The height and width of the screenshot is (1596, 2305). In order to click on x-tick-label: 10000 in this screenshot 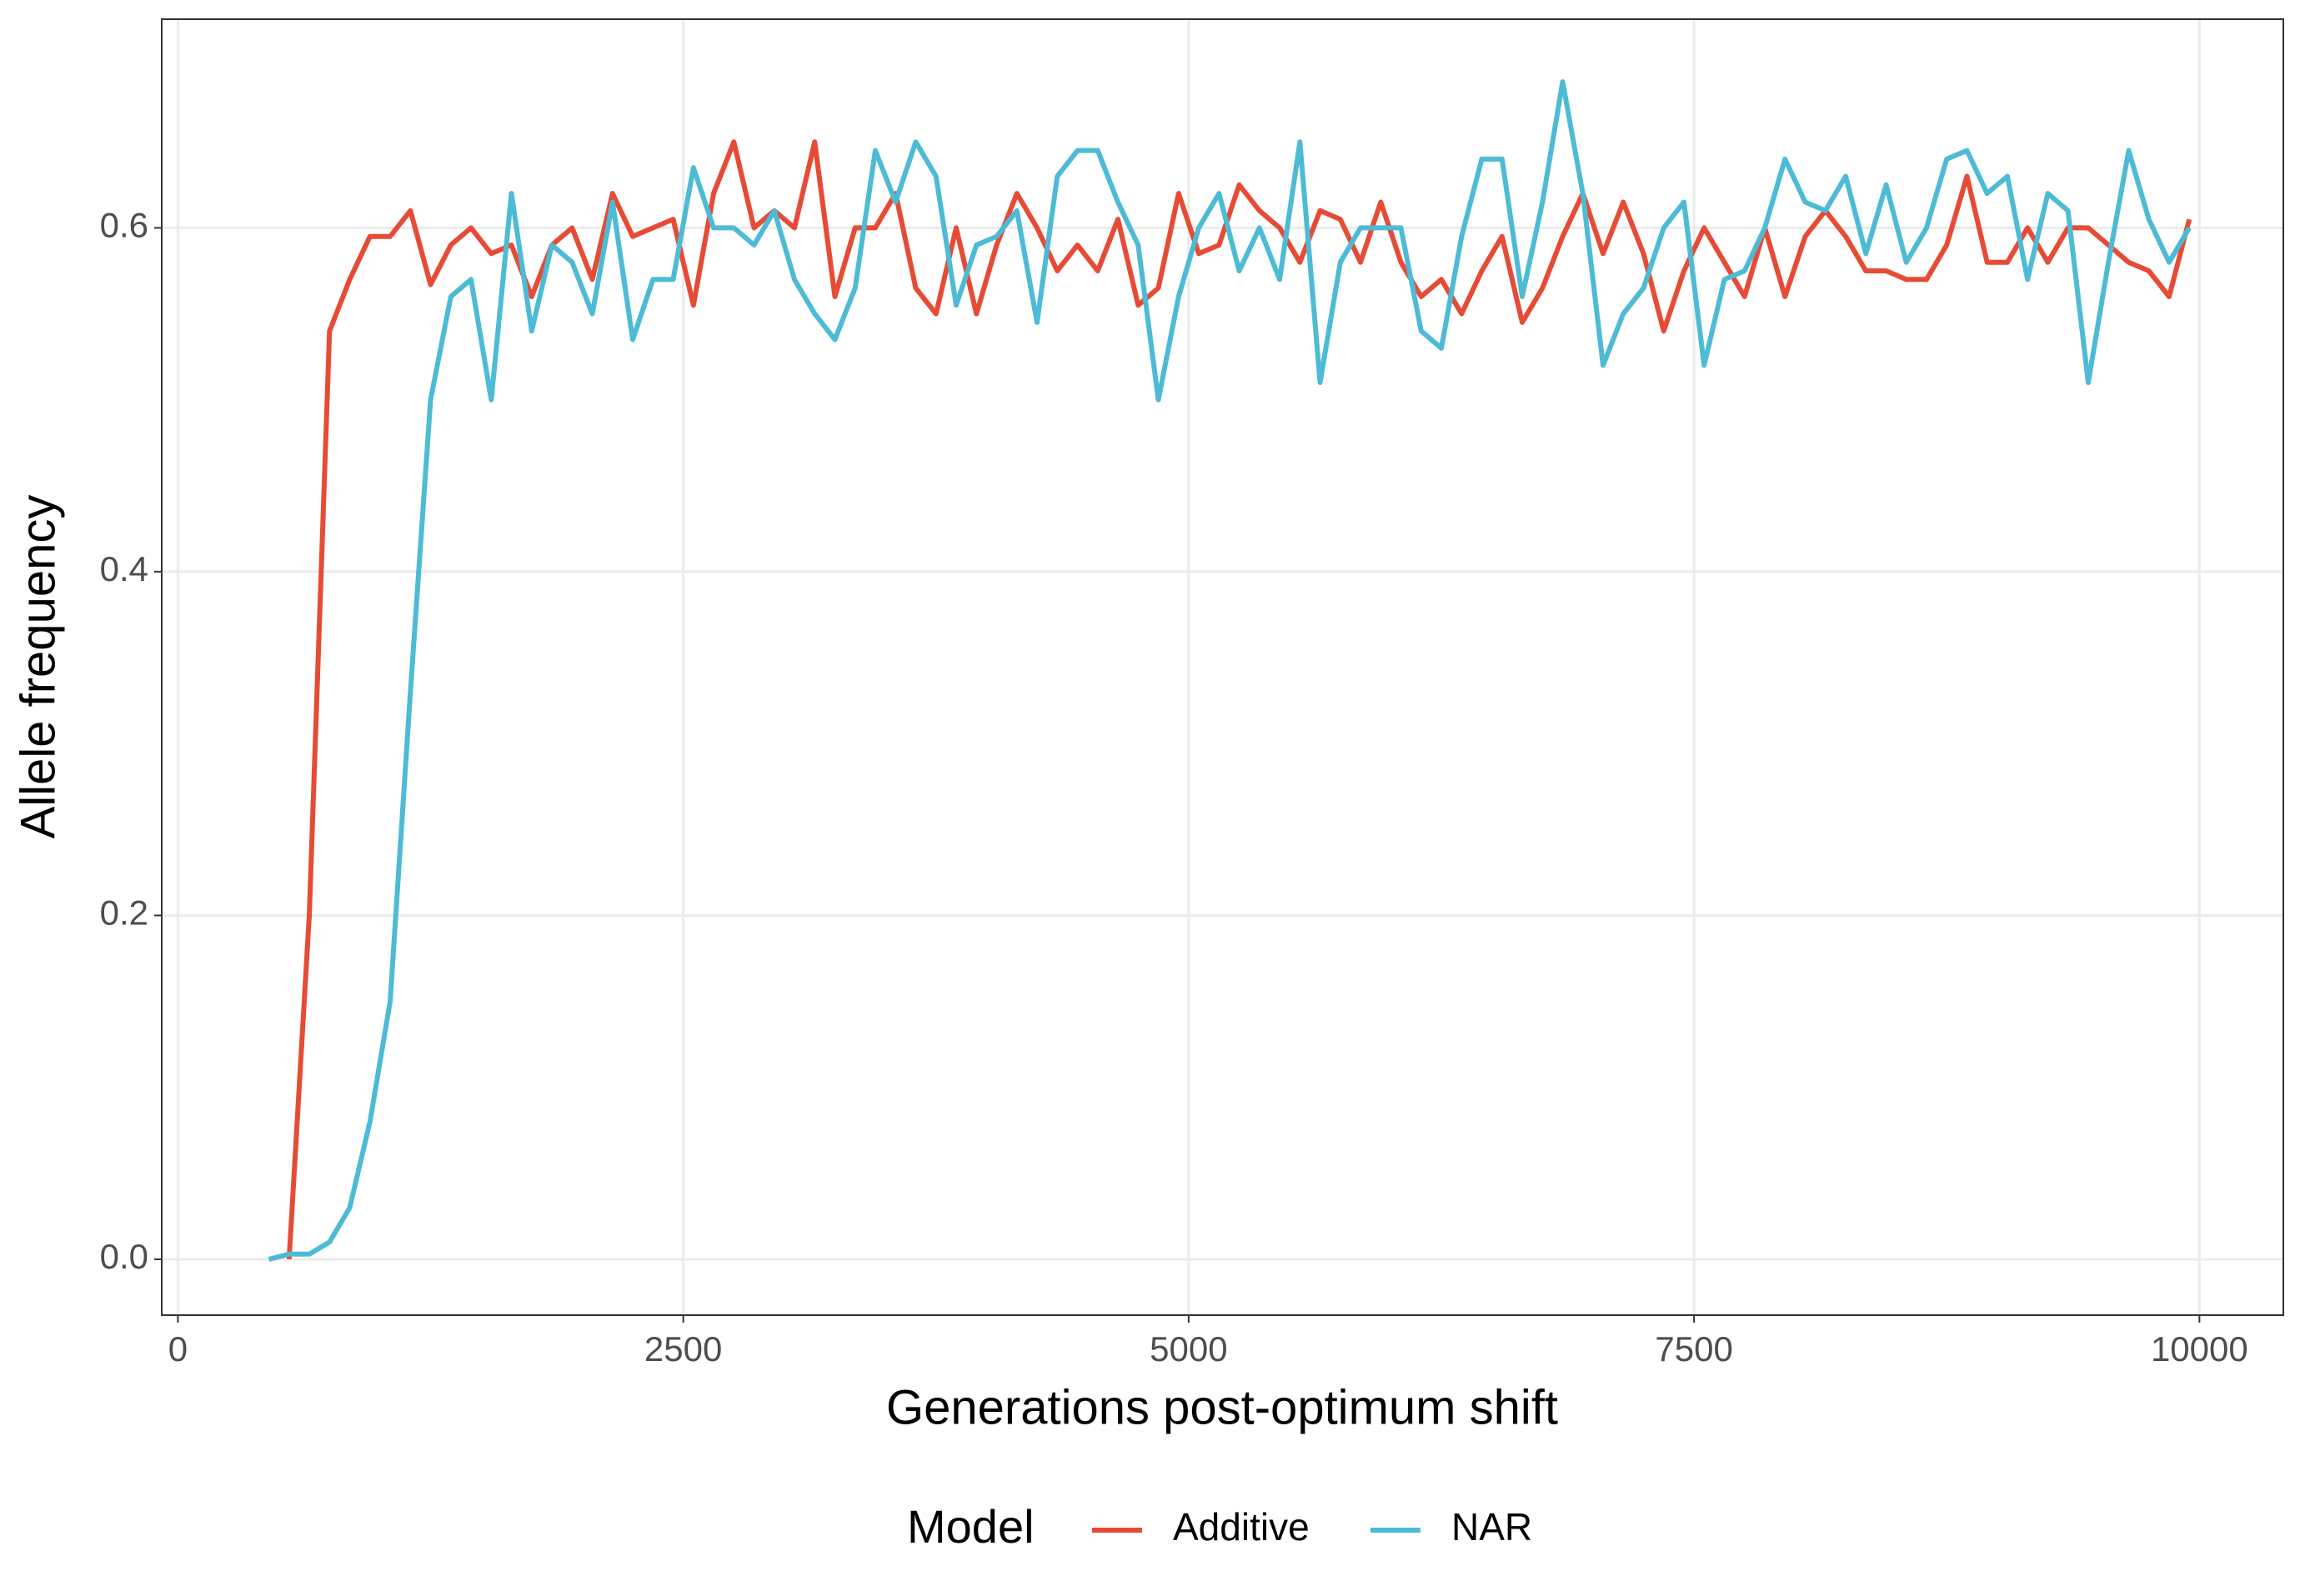, I will do `click(2199, 1348)`.